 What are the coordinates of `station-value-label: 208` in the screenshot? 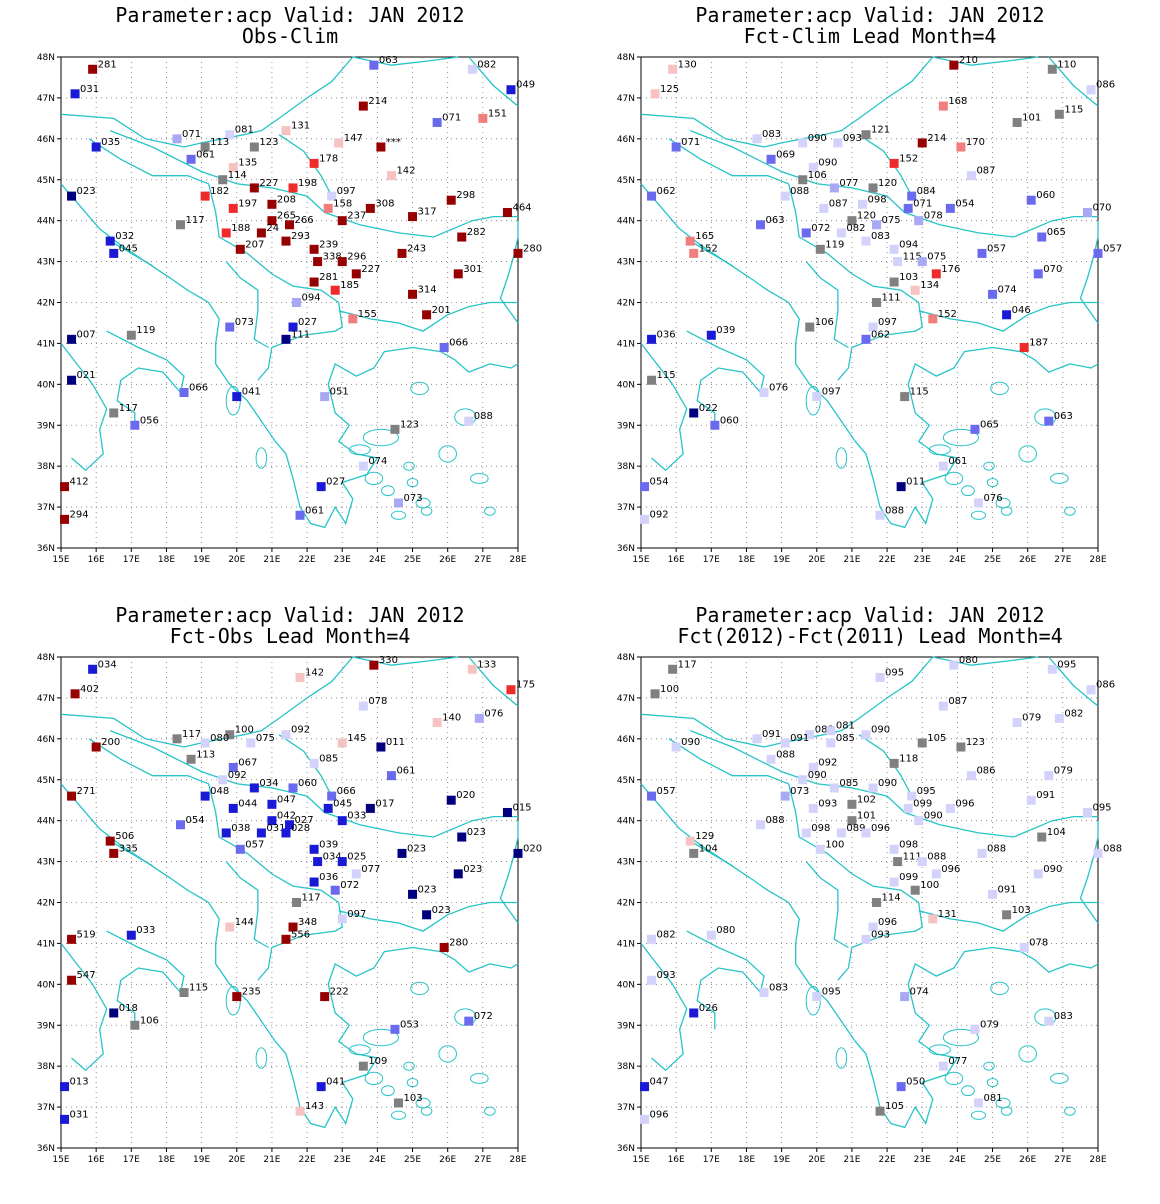 It's located at (286, 199).